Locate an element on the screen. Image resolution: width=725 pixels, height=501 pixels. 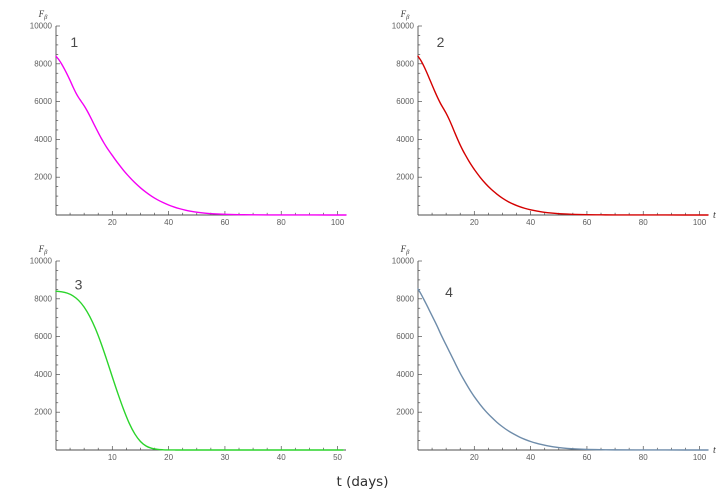
figure-x-axis-label: t (days) is located at coordinates (362, 482).